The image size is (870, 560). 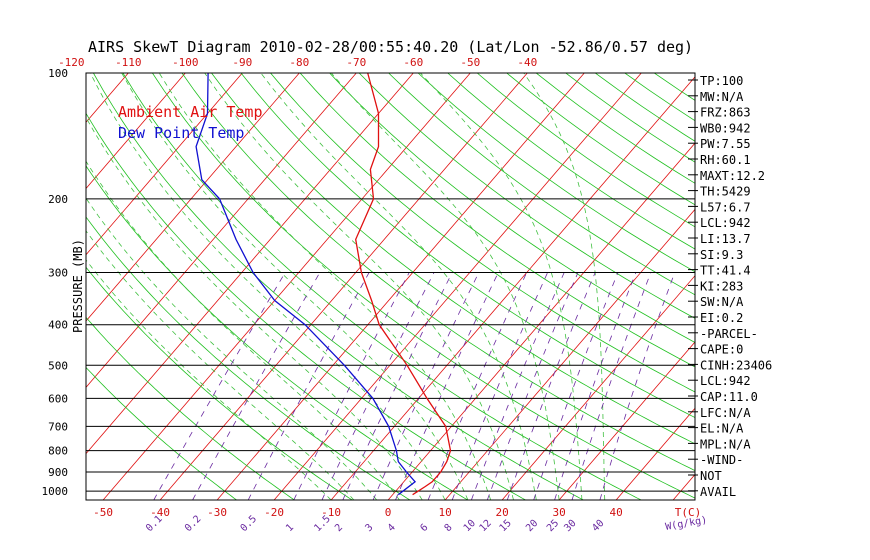 What do you see at coordinates (290, 528) in the screenshot?
I see `mixing-ratio-tick-label: 1` at bounding box center [290, 528].